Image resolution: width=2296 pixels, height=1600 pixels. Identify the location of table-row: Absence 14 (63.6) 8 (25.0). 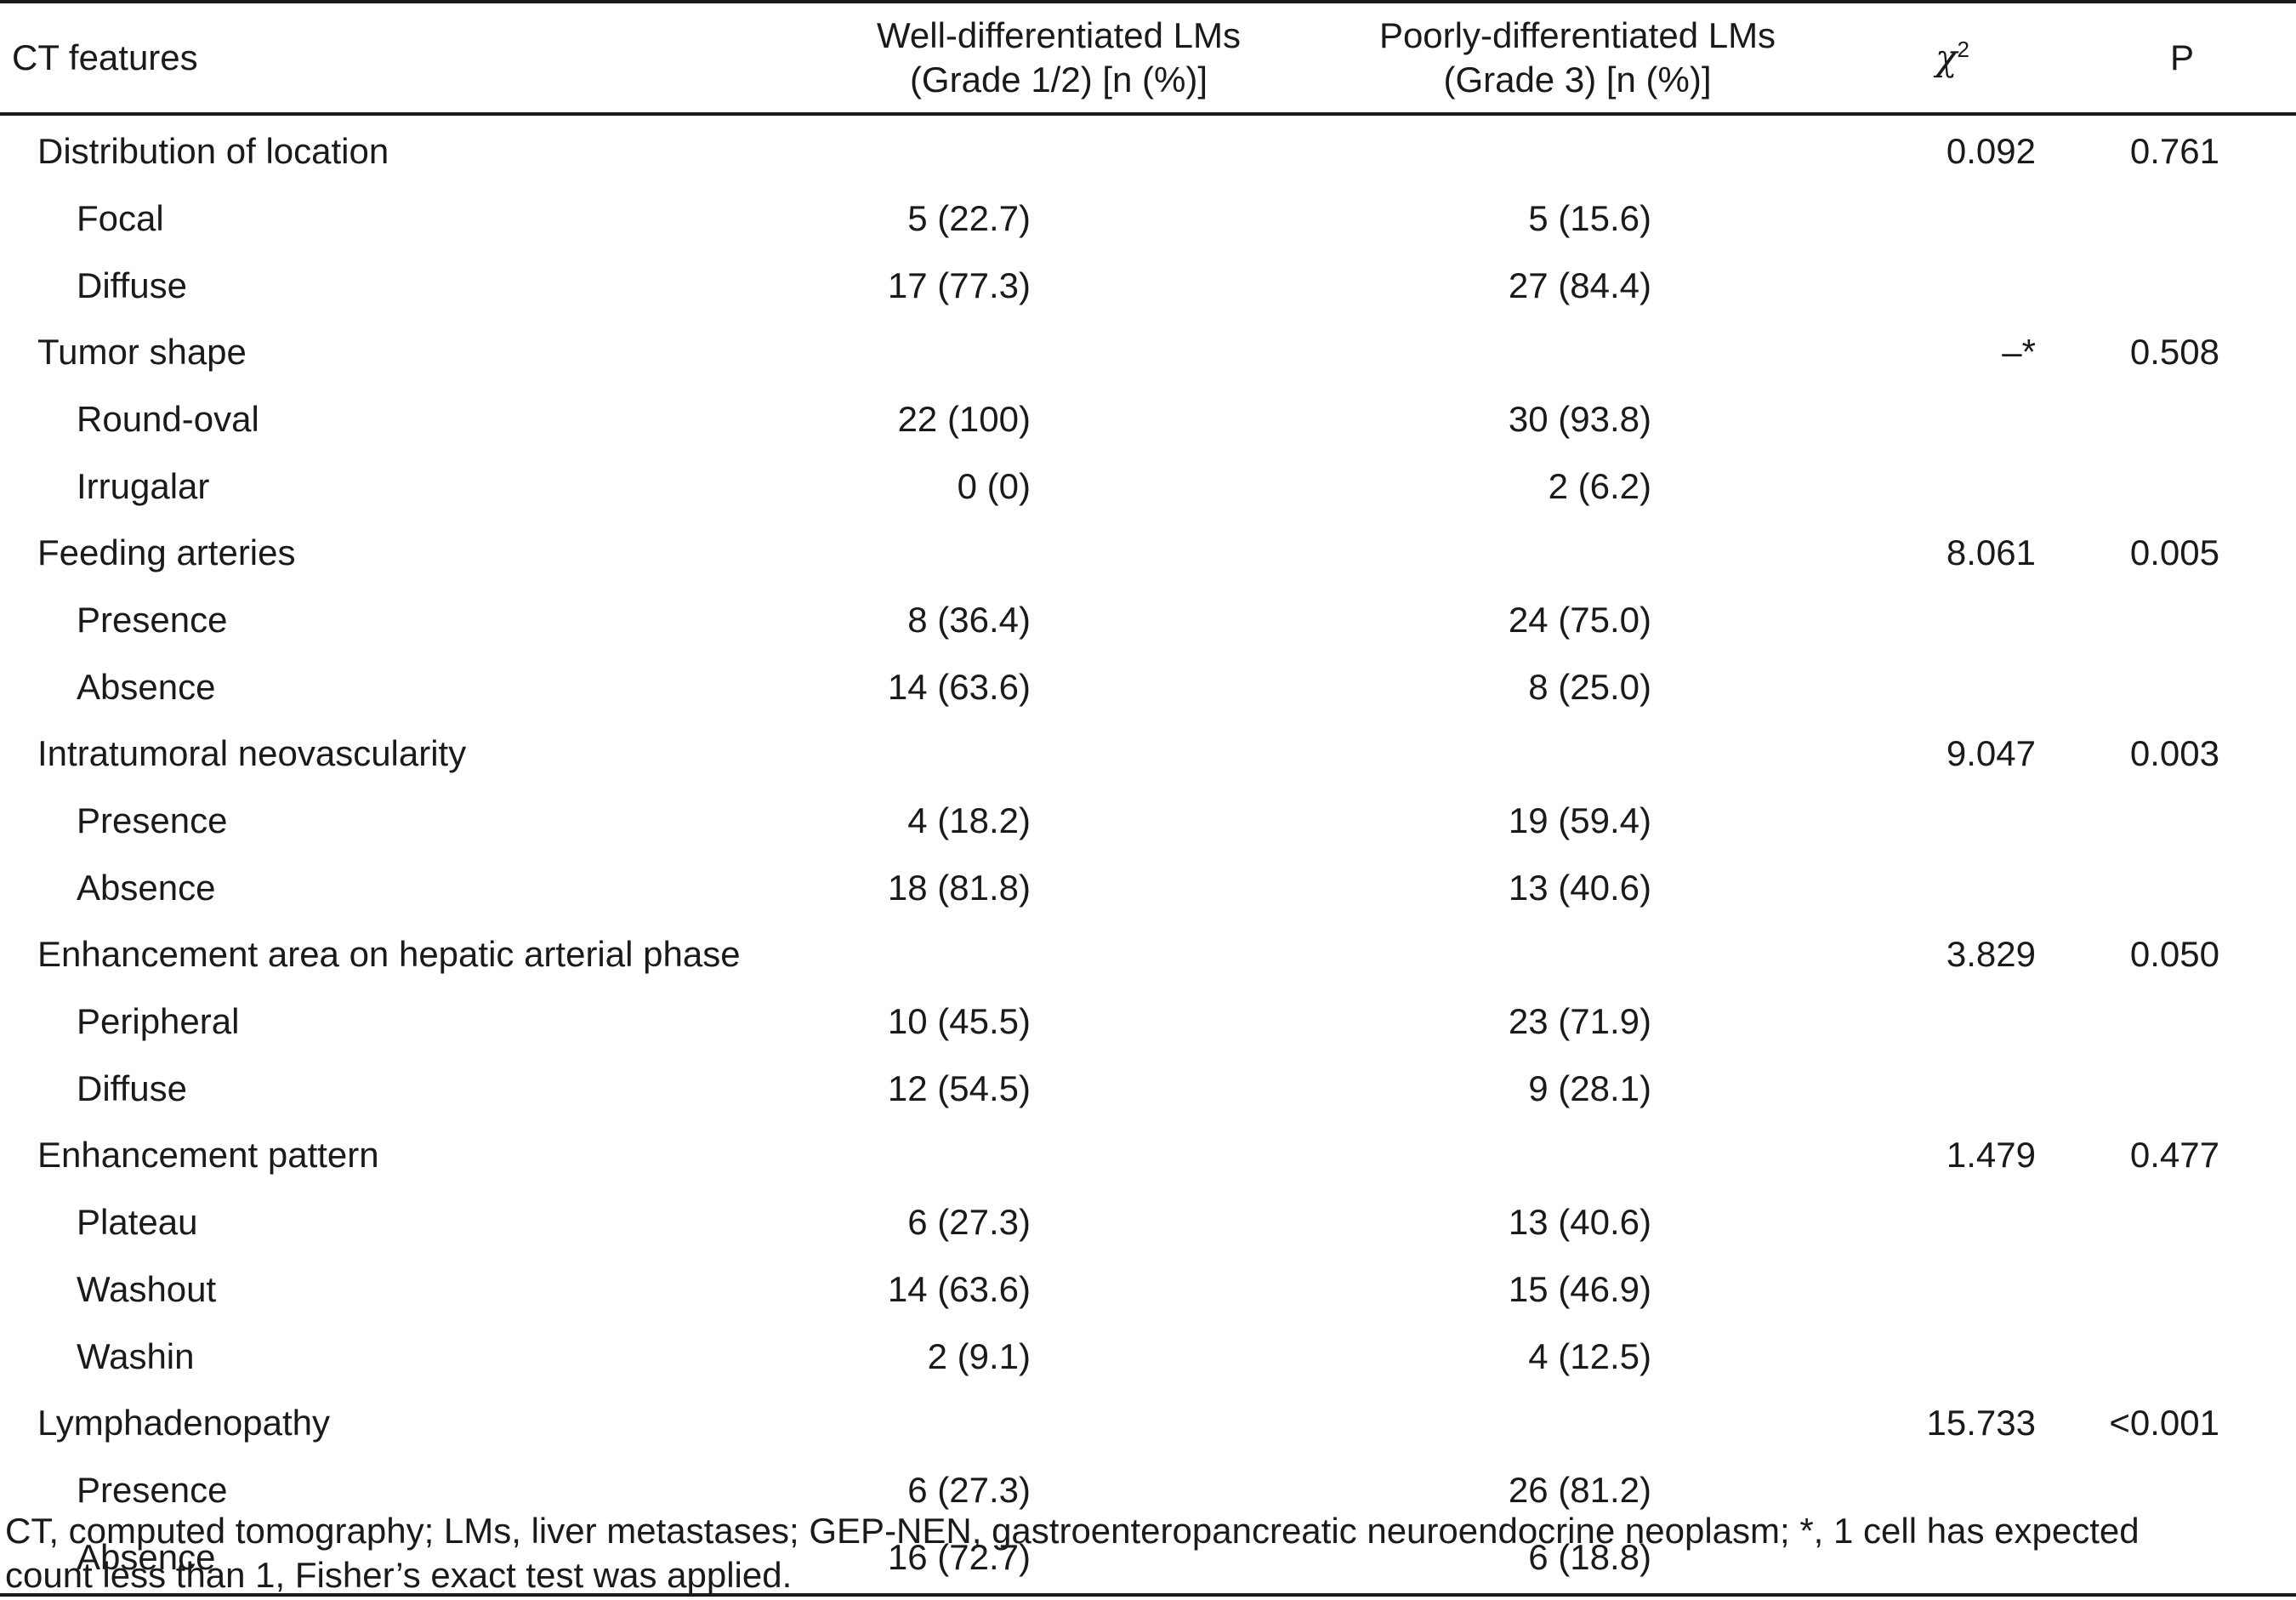
(1148, 684).